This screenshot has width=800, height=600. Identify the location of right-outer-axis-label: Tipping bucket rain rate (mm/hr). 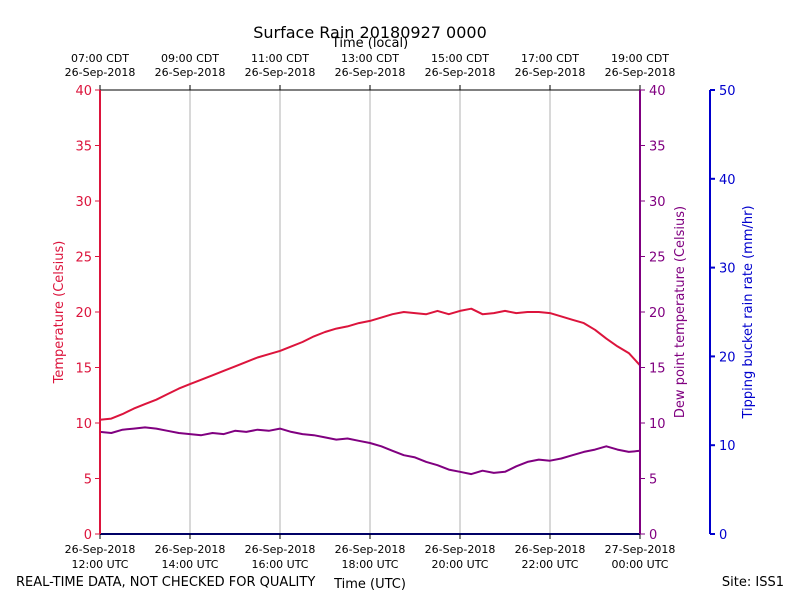
(748, 312).